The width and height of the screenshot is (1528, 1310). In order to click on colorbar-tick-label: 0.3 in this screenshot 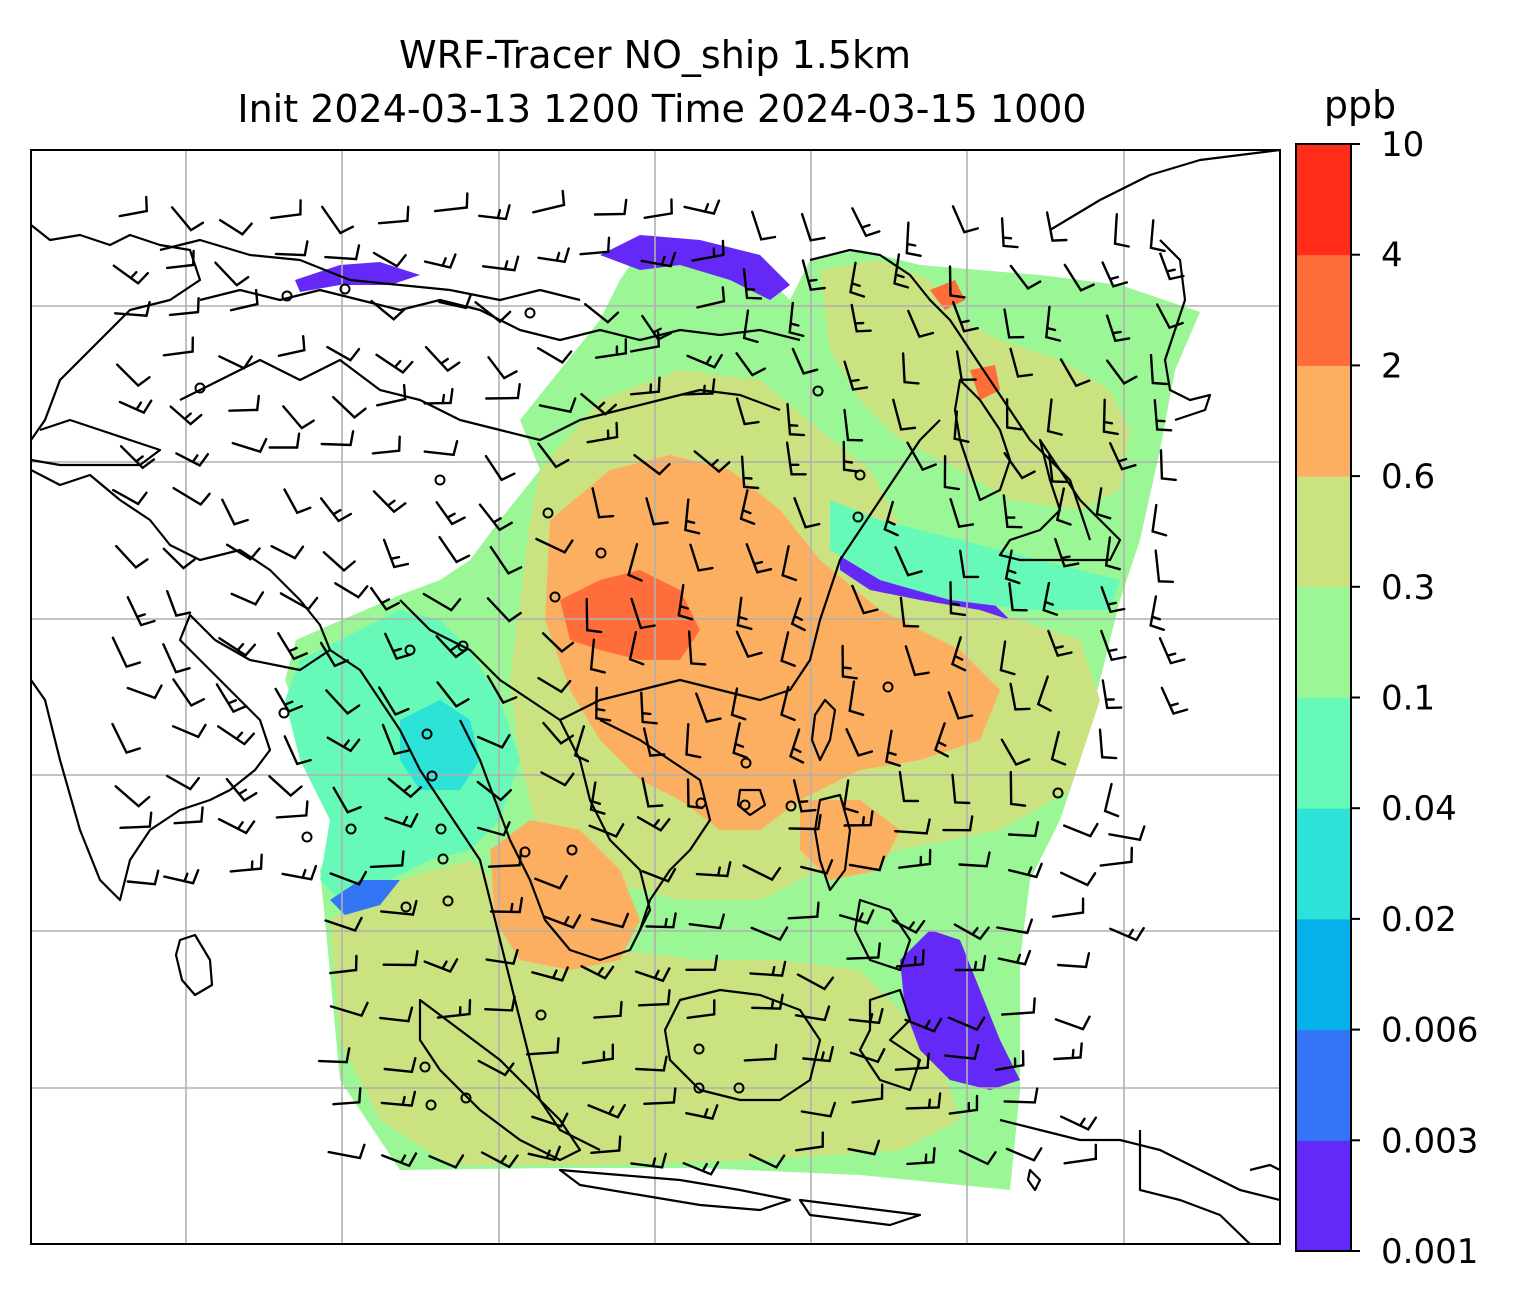, I will do `click(1408, 588)`.